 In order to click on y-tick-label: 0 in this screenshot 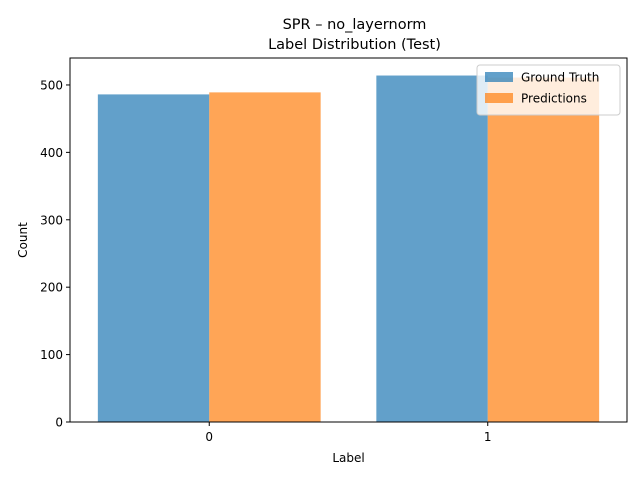, I will do `click(59, 423)`.